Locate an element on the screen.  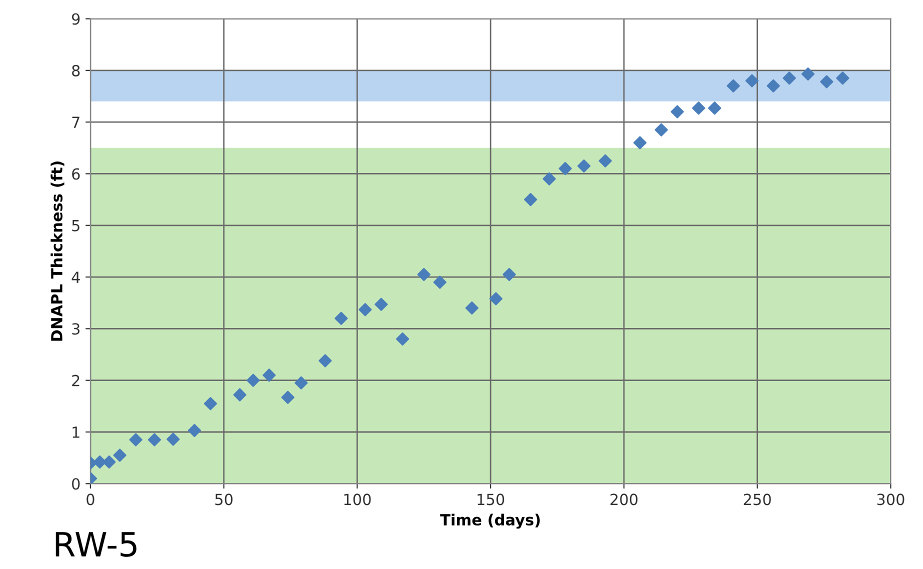
x-tick-label: 150 is located at coordinates (491, 500).